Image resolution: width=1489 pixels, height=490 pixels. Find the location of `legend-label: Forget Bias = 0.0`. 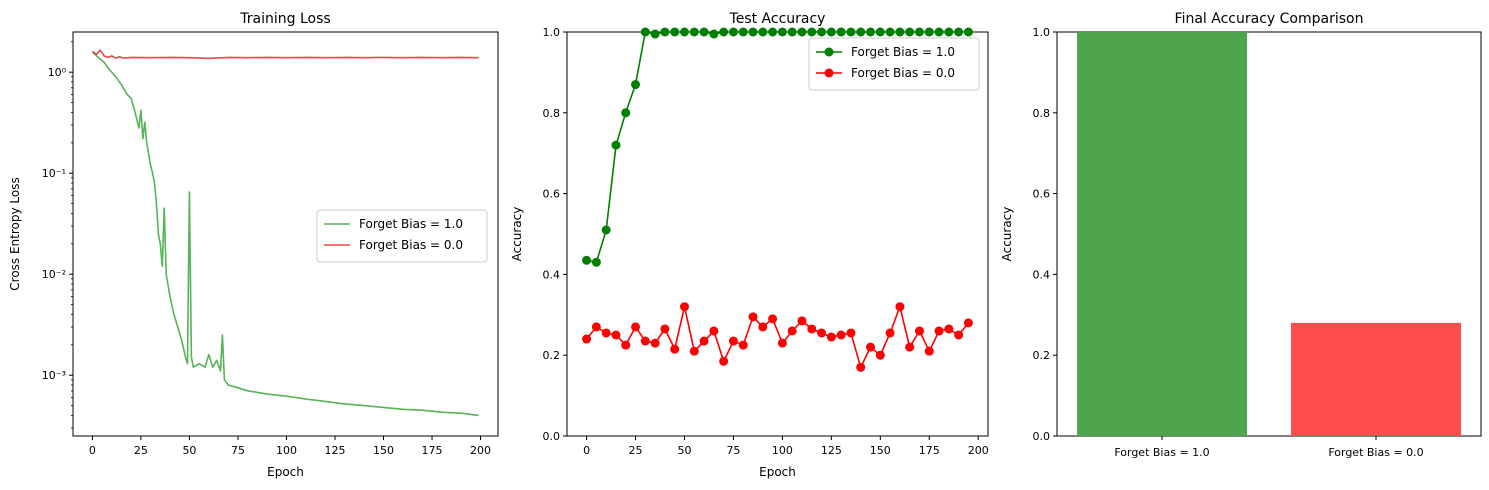

legend-label: Forget Bias = 0.0 is located at coordinates (903, 73).